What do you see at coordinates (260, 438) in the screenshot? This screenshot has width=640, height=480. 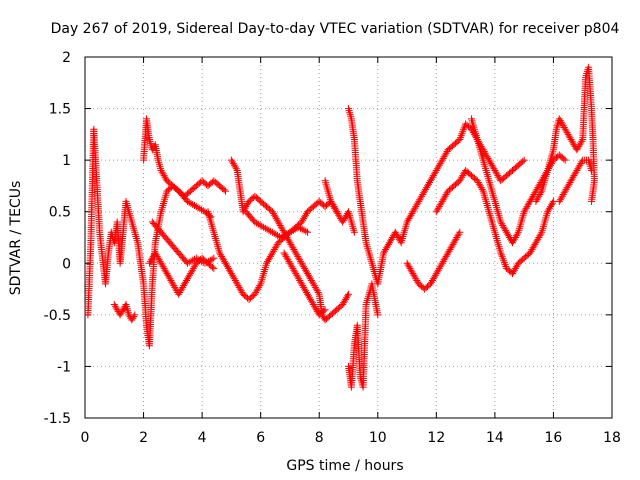 I see `x-tick-label: 6` at bounding box center [260, 438].